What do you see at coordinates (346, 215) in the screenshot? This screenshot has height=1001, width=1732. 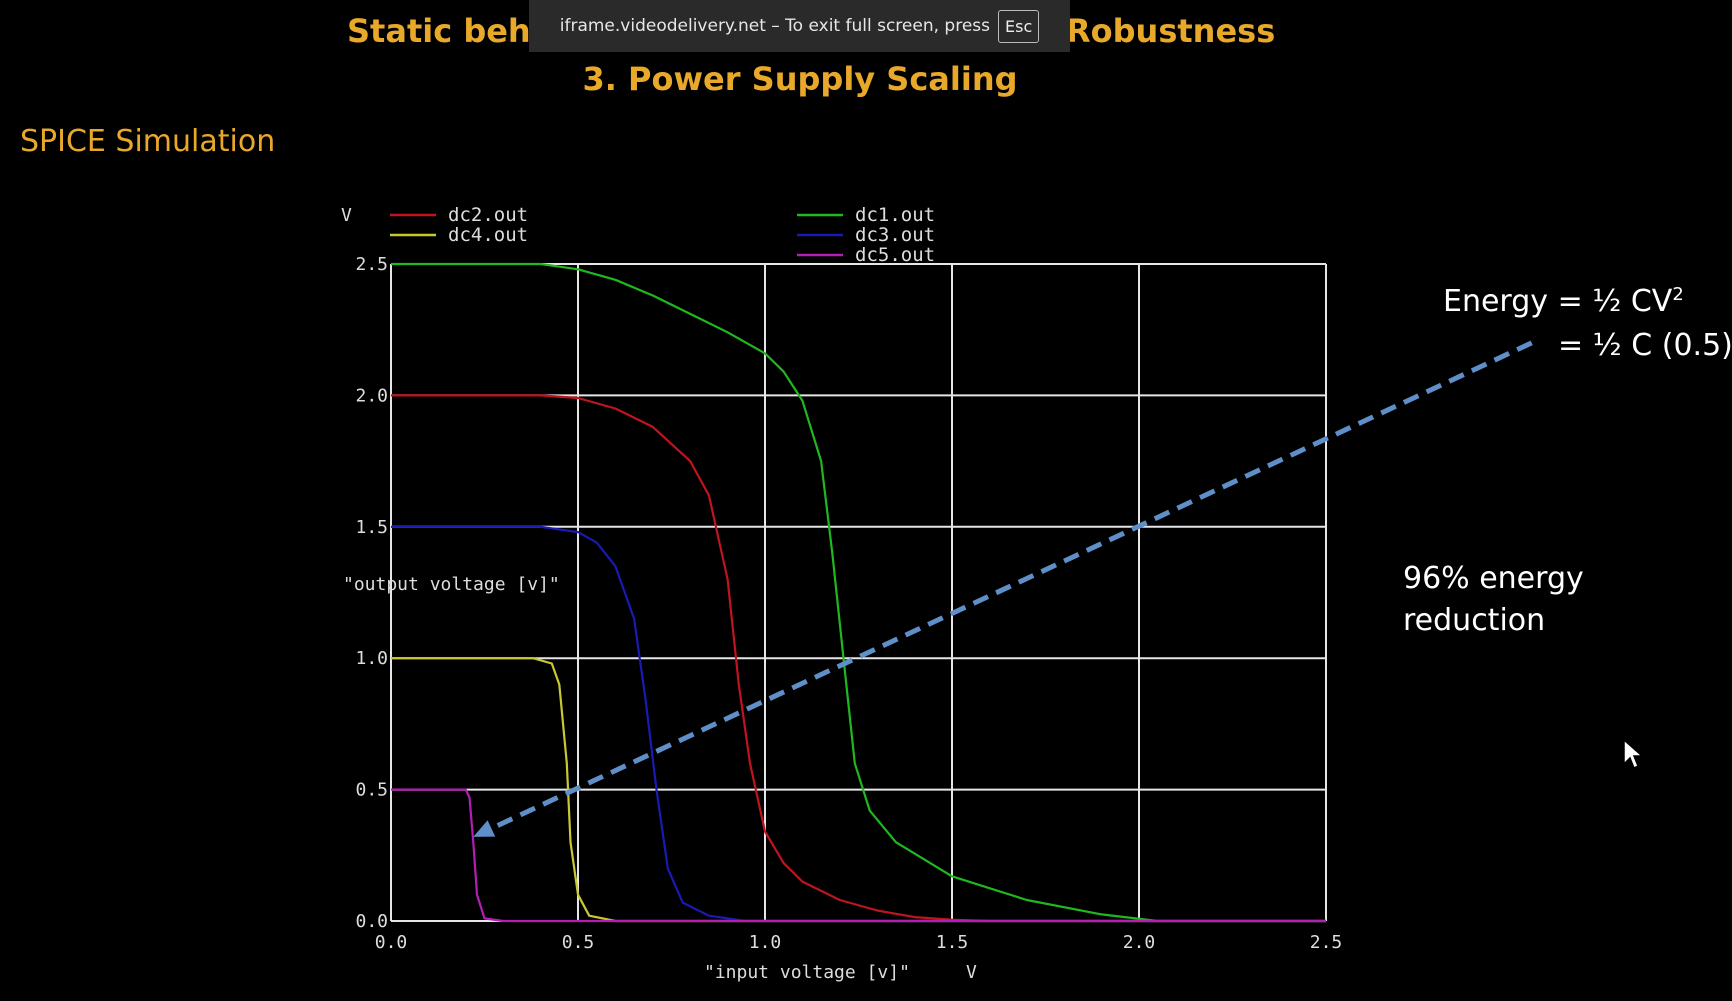 I see `y-unit-label: V` at bounding box center [346, 215].